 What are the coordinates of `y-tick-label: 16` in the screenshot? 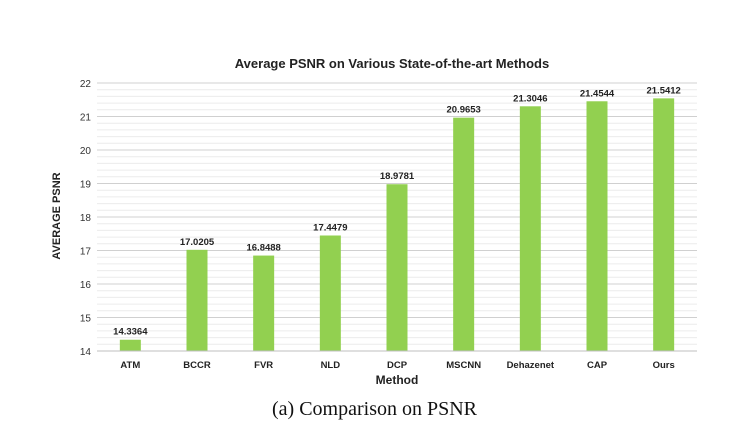 It's located at (86, 285).